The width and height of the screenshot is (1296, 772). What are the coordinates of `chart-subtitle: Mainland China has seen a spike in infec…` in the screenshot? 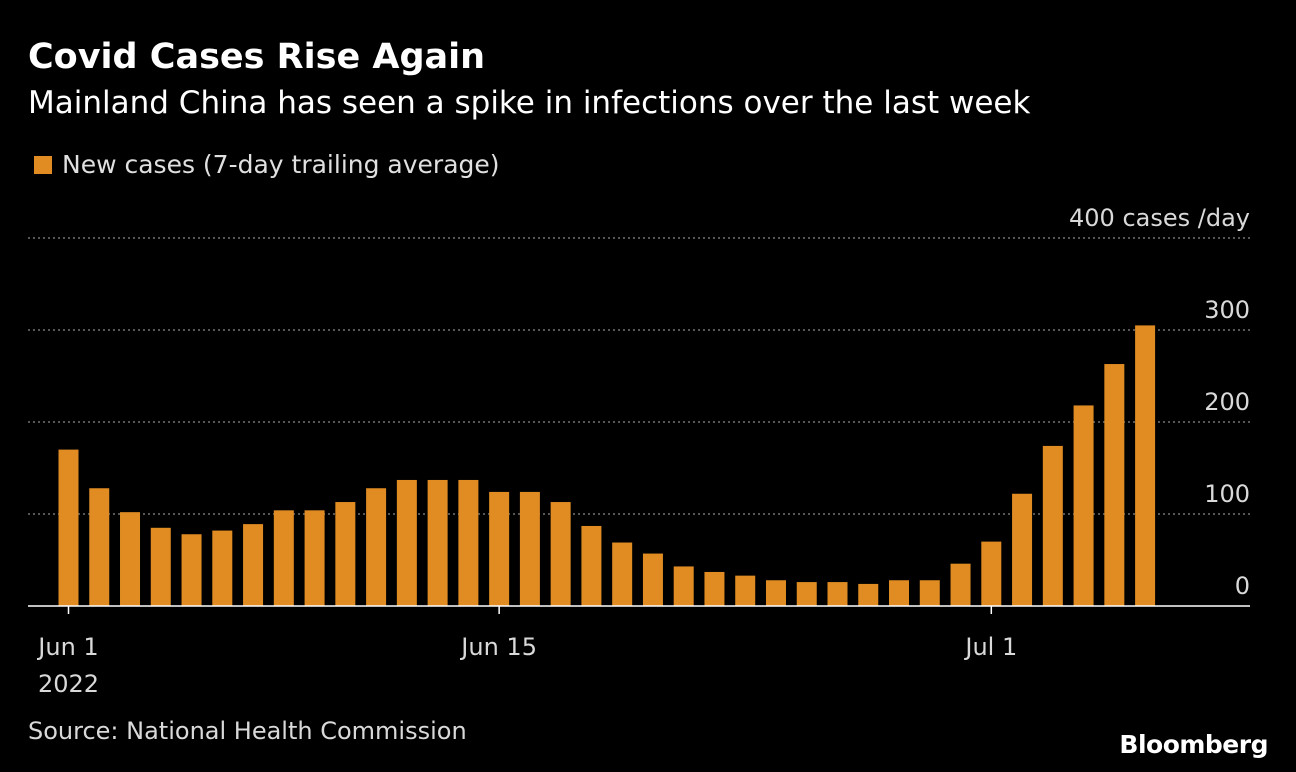 It's located at (529, 103).